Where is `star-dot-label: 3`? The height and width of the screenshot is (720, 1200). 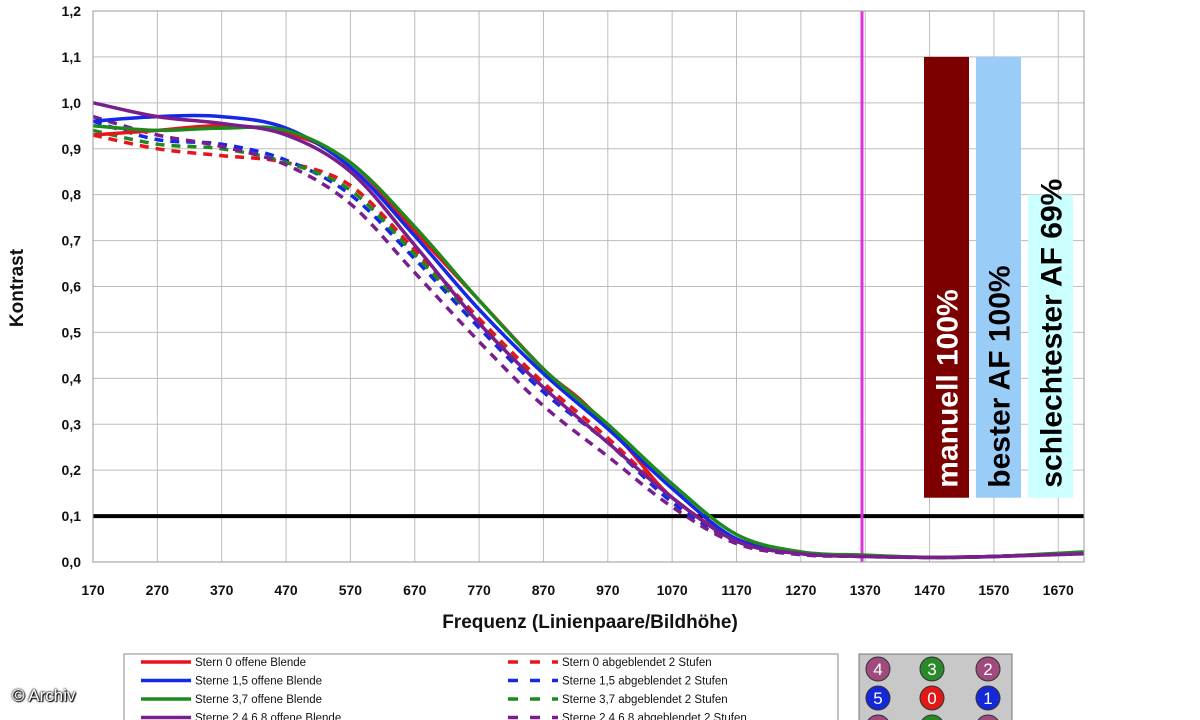
star-dot-label: 3 is located at coordinates (931, 669).